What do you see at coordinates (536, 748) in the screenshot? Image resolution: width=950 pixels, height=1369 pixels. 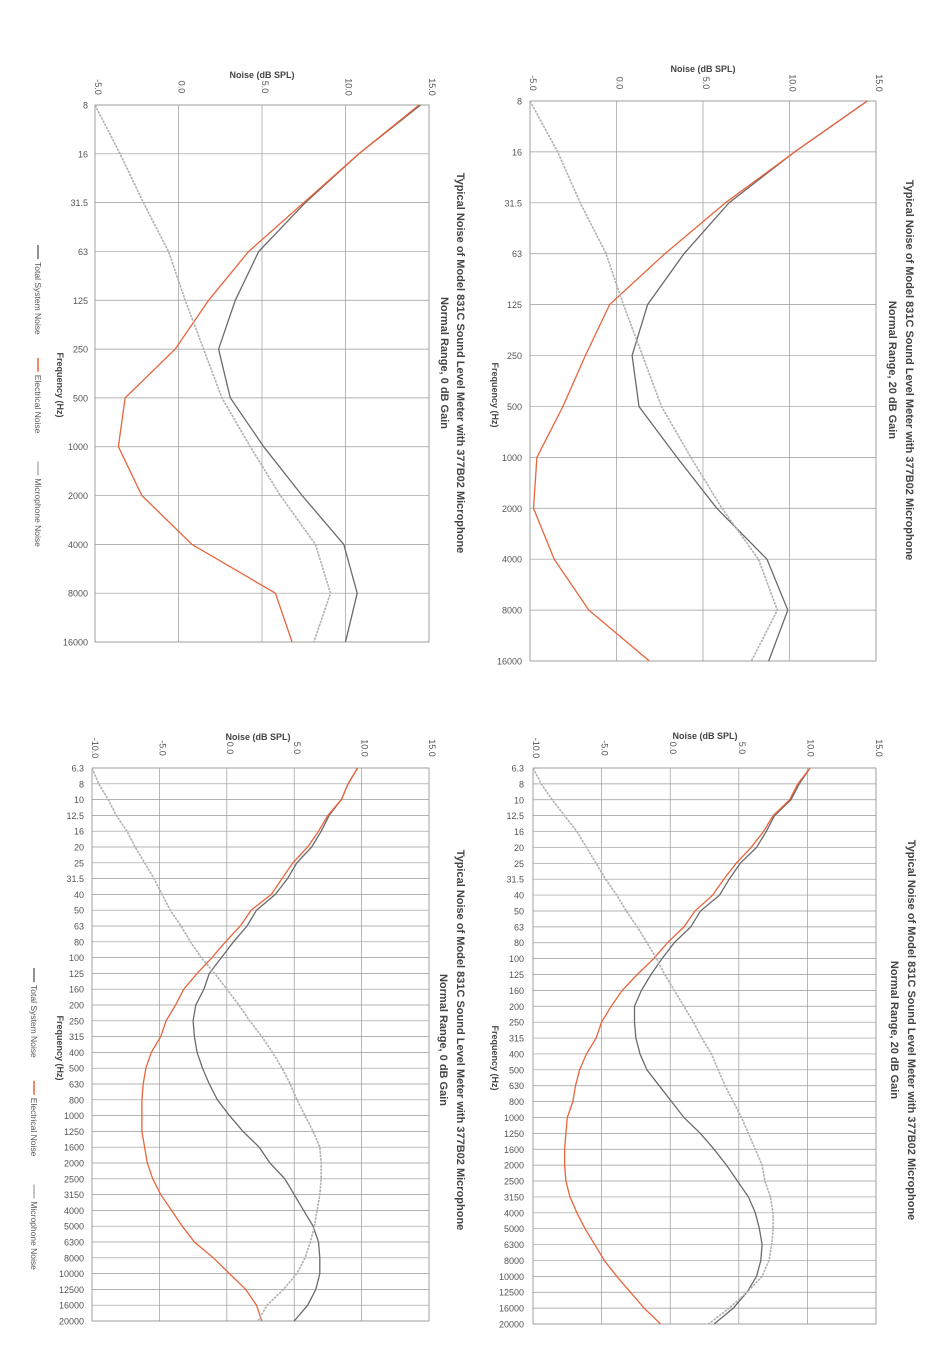 I see `y-tick-label: -10.0` at bounding box center [536, 748].